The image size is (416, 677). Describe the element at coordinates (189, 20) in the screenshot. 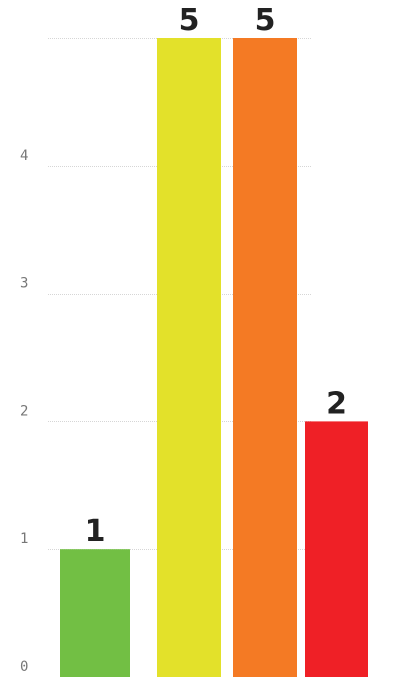

I see `bar-value-label-2: 5` at that location.